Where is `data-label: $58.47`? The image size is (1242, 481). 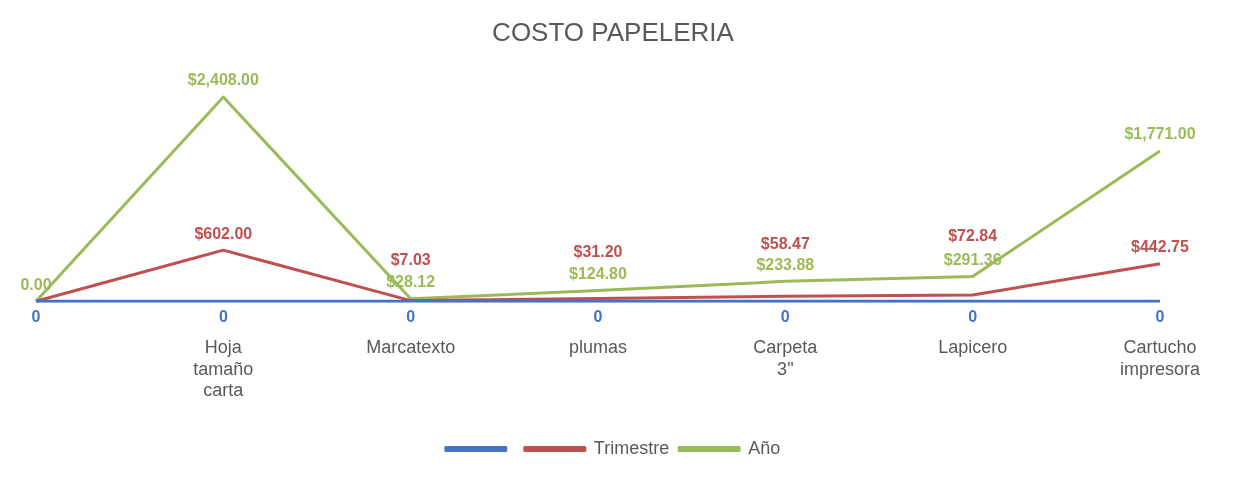
data-label: $58.47 is located at coordinates (785, 243).